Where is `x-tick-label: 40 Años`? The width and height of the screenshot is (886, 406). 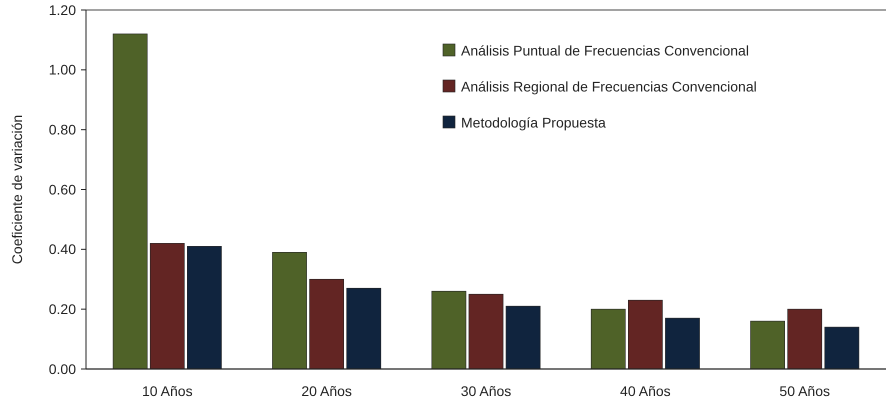
x-tick-label: 40 Años is located at coordinates (645, 391).